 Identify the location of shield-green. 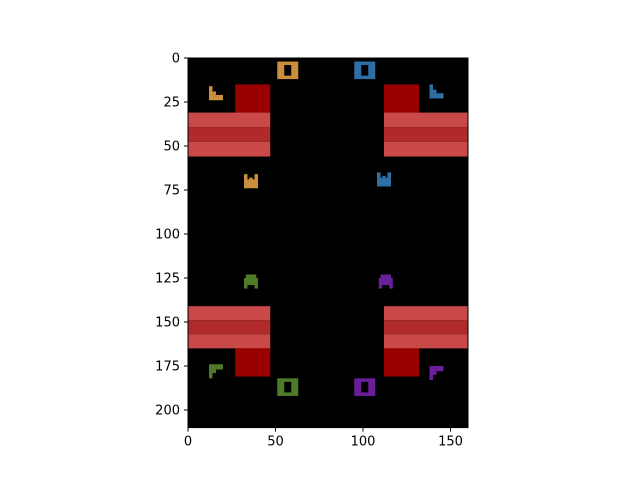
(216, 371).